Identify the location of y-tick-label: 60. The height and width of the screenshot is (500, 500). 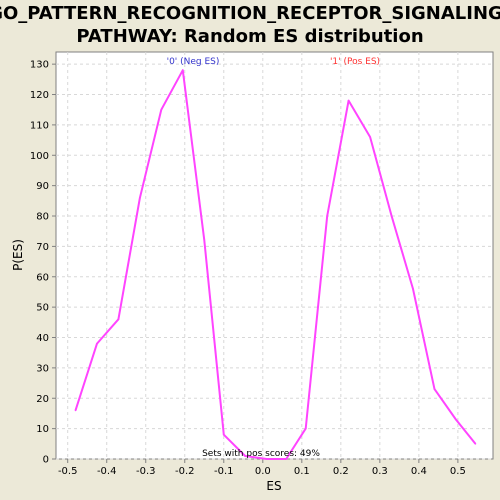
(42, 277).